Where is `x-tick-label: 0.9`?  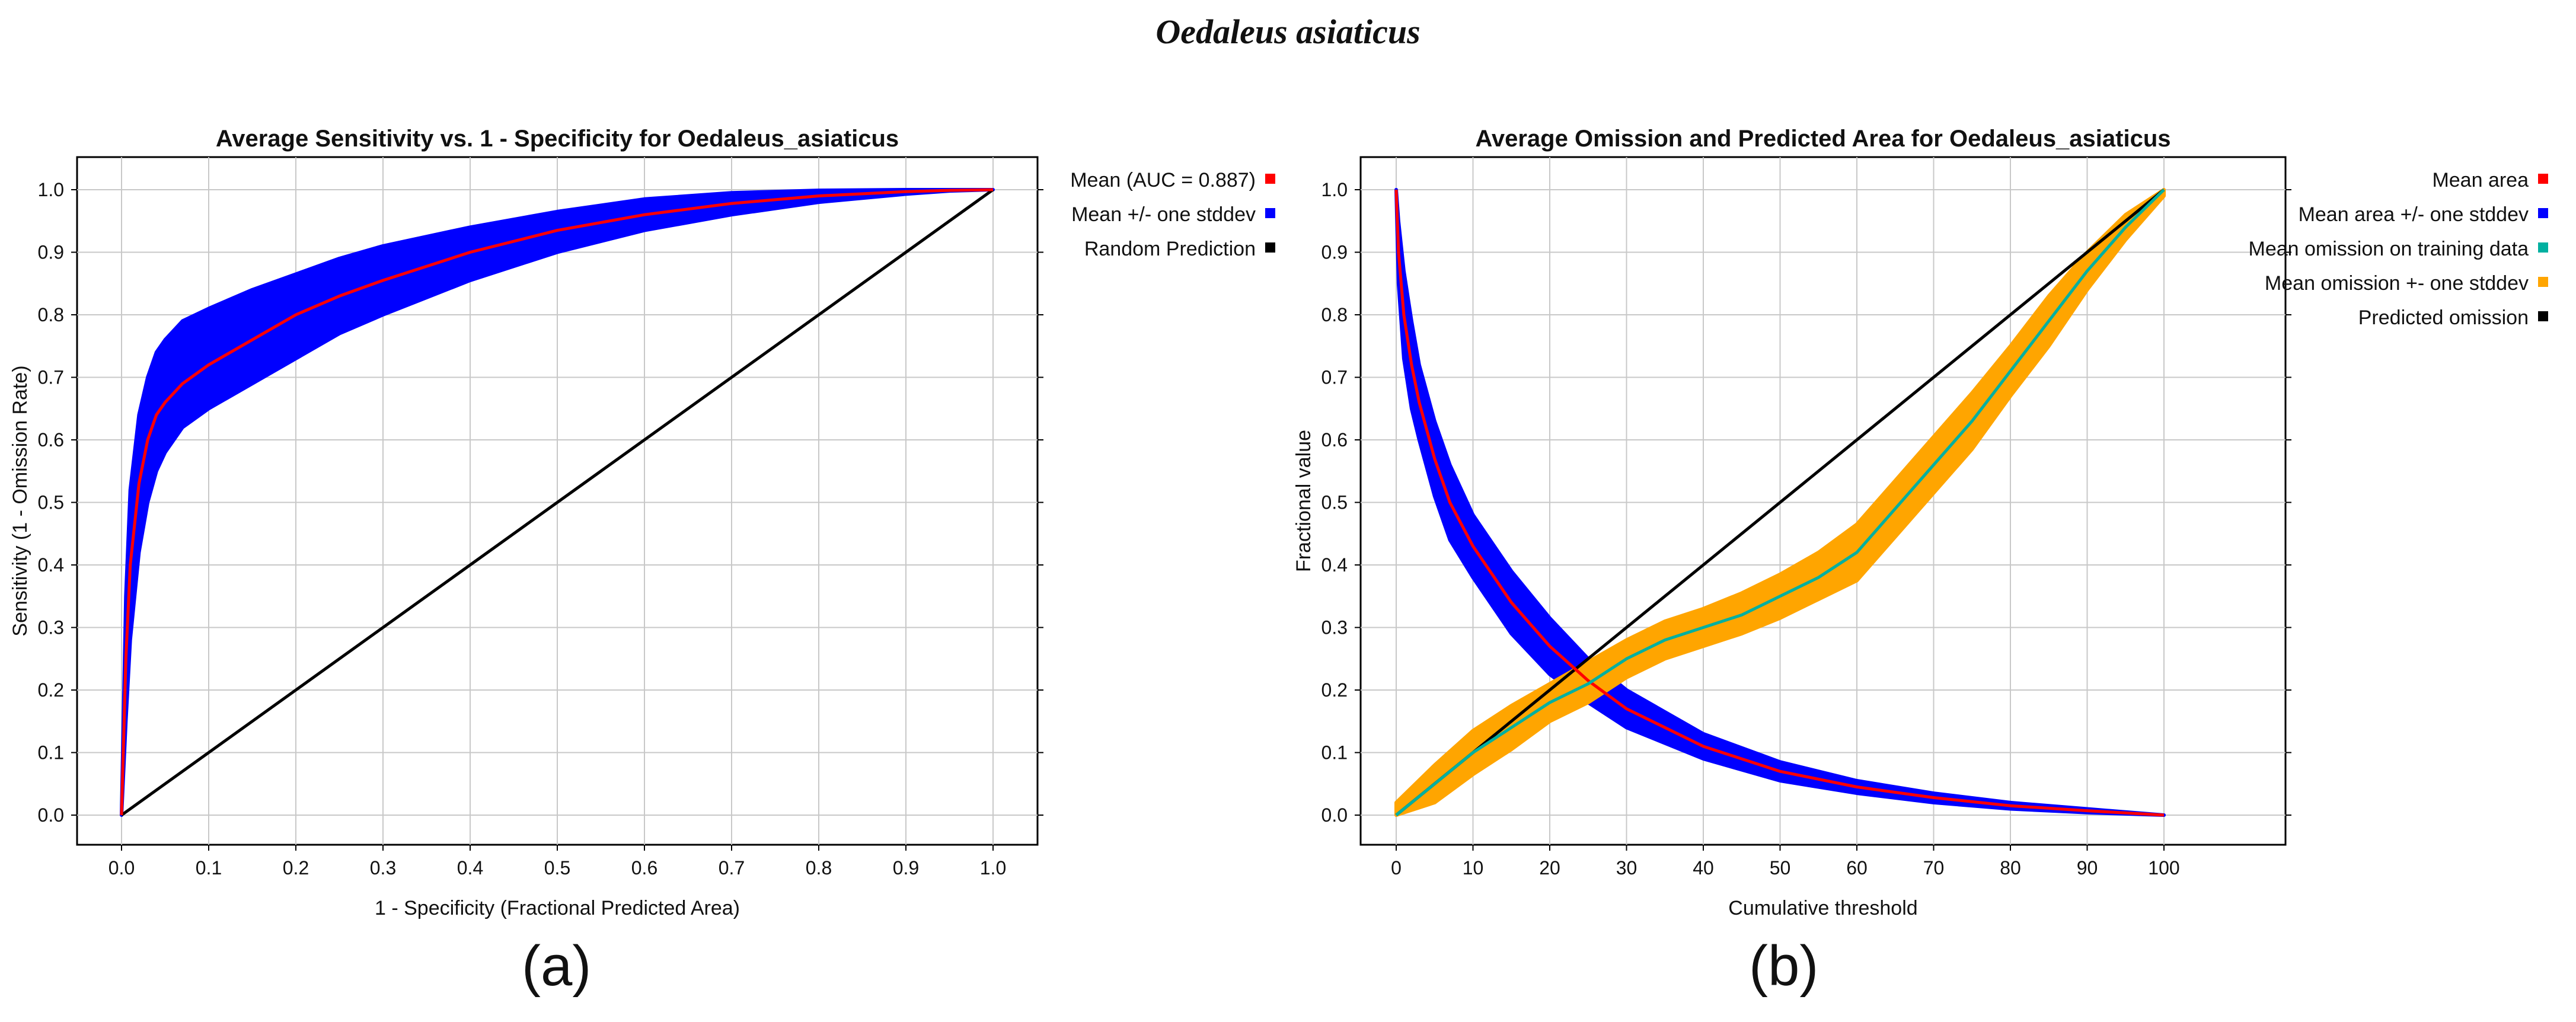 x-tick-label: 0.9 is located at coordinates (906, 868).